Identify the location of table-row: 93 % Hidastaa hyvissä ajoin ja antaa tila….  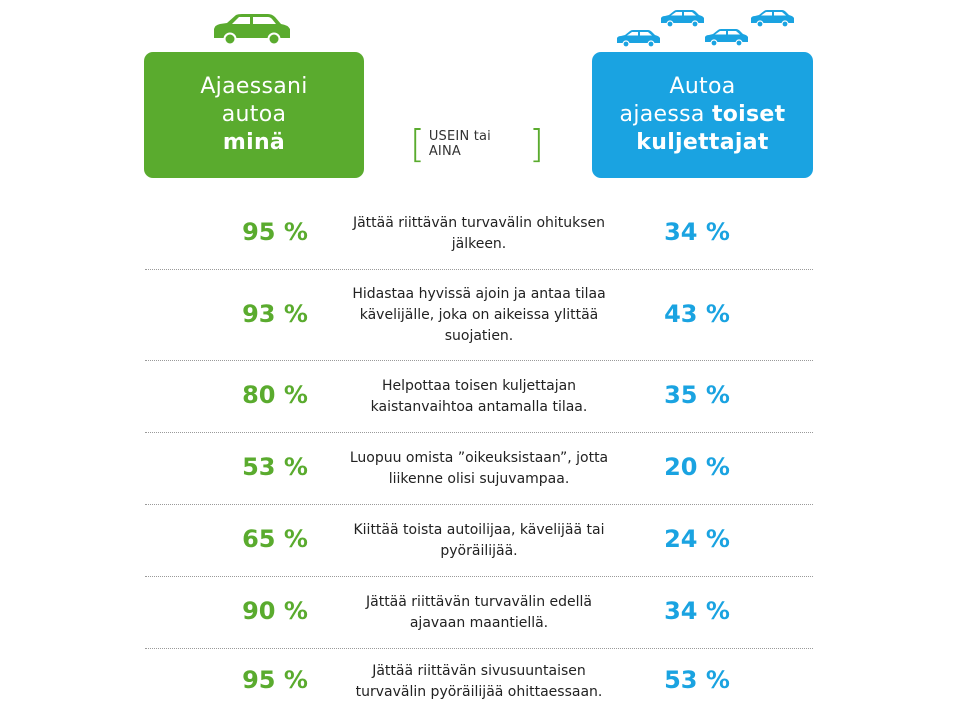
(479, 315).